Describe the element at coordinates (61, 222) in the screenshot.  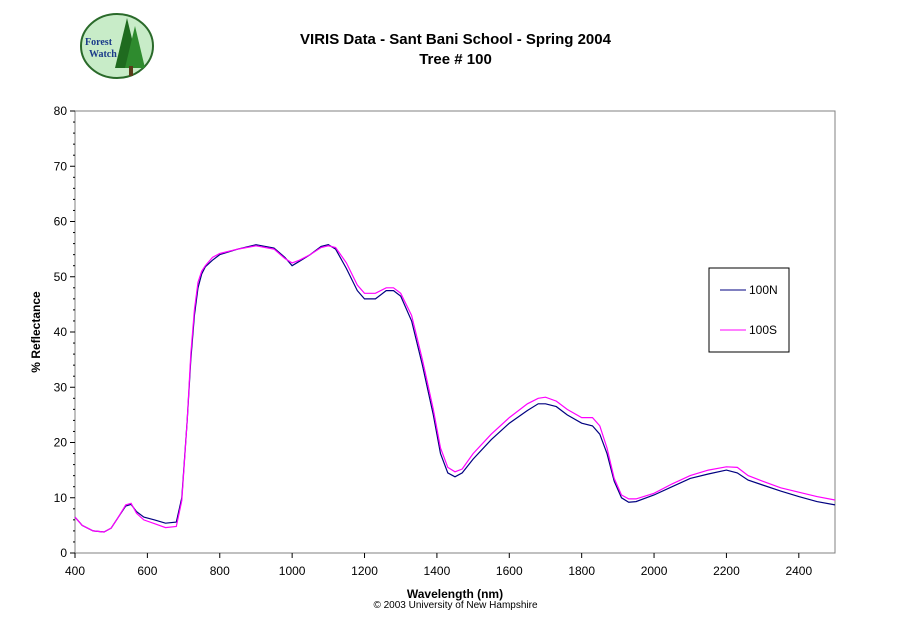
I see `y-tick-label: 60` at that location.